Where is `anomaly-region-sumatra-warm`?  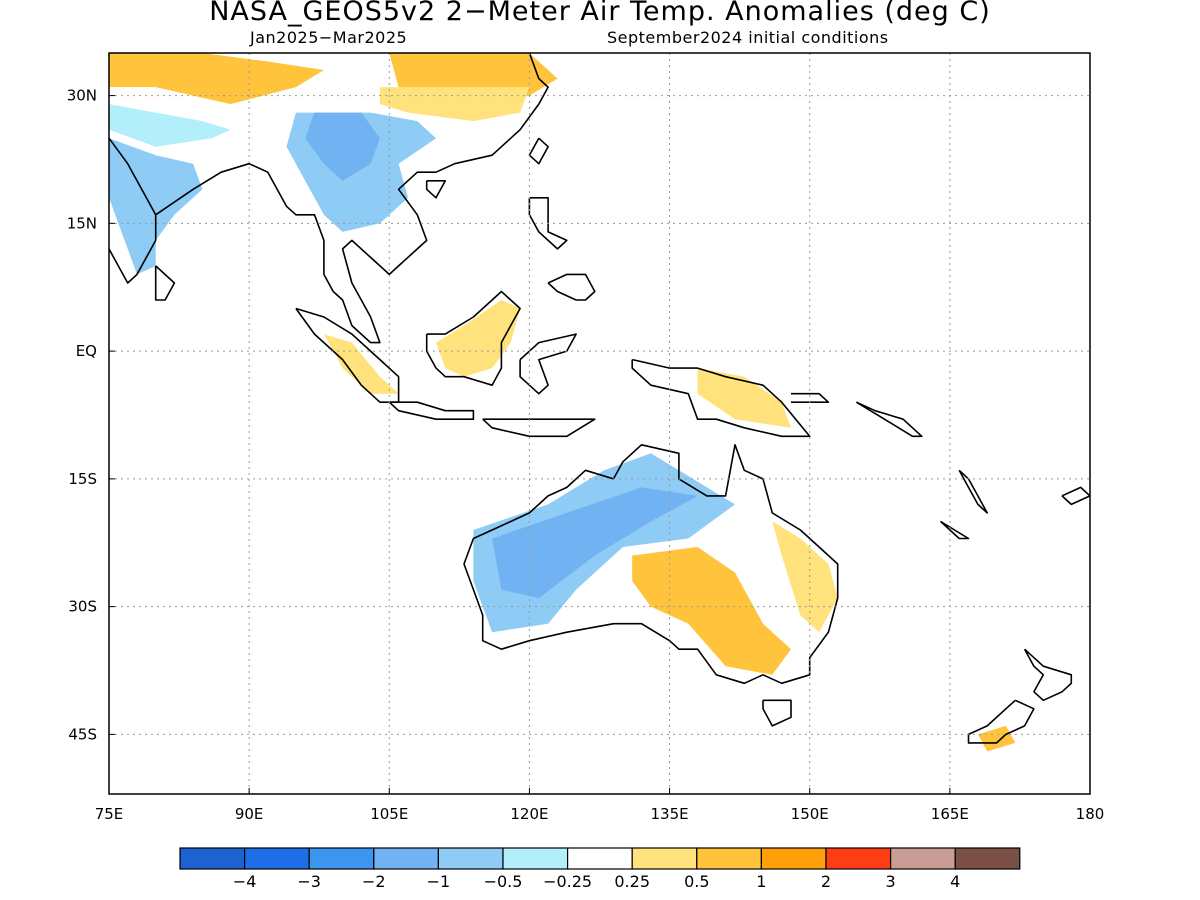
anomaly-region-sumatra-warm is located at coordinates (361, 364).